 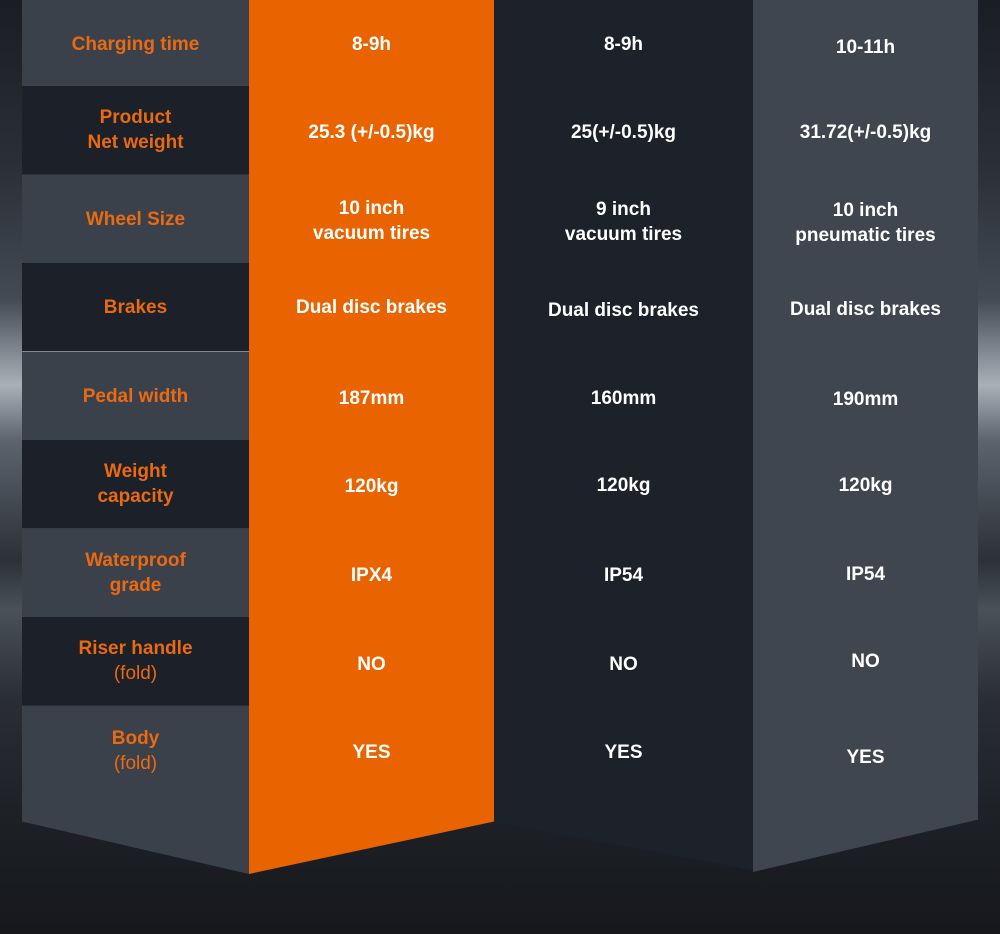 I want to click on spec-value: 25(+/-0.5)kg, so click(x=623, y=132).